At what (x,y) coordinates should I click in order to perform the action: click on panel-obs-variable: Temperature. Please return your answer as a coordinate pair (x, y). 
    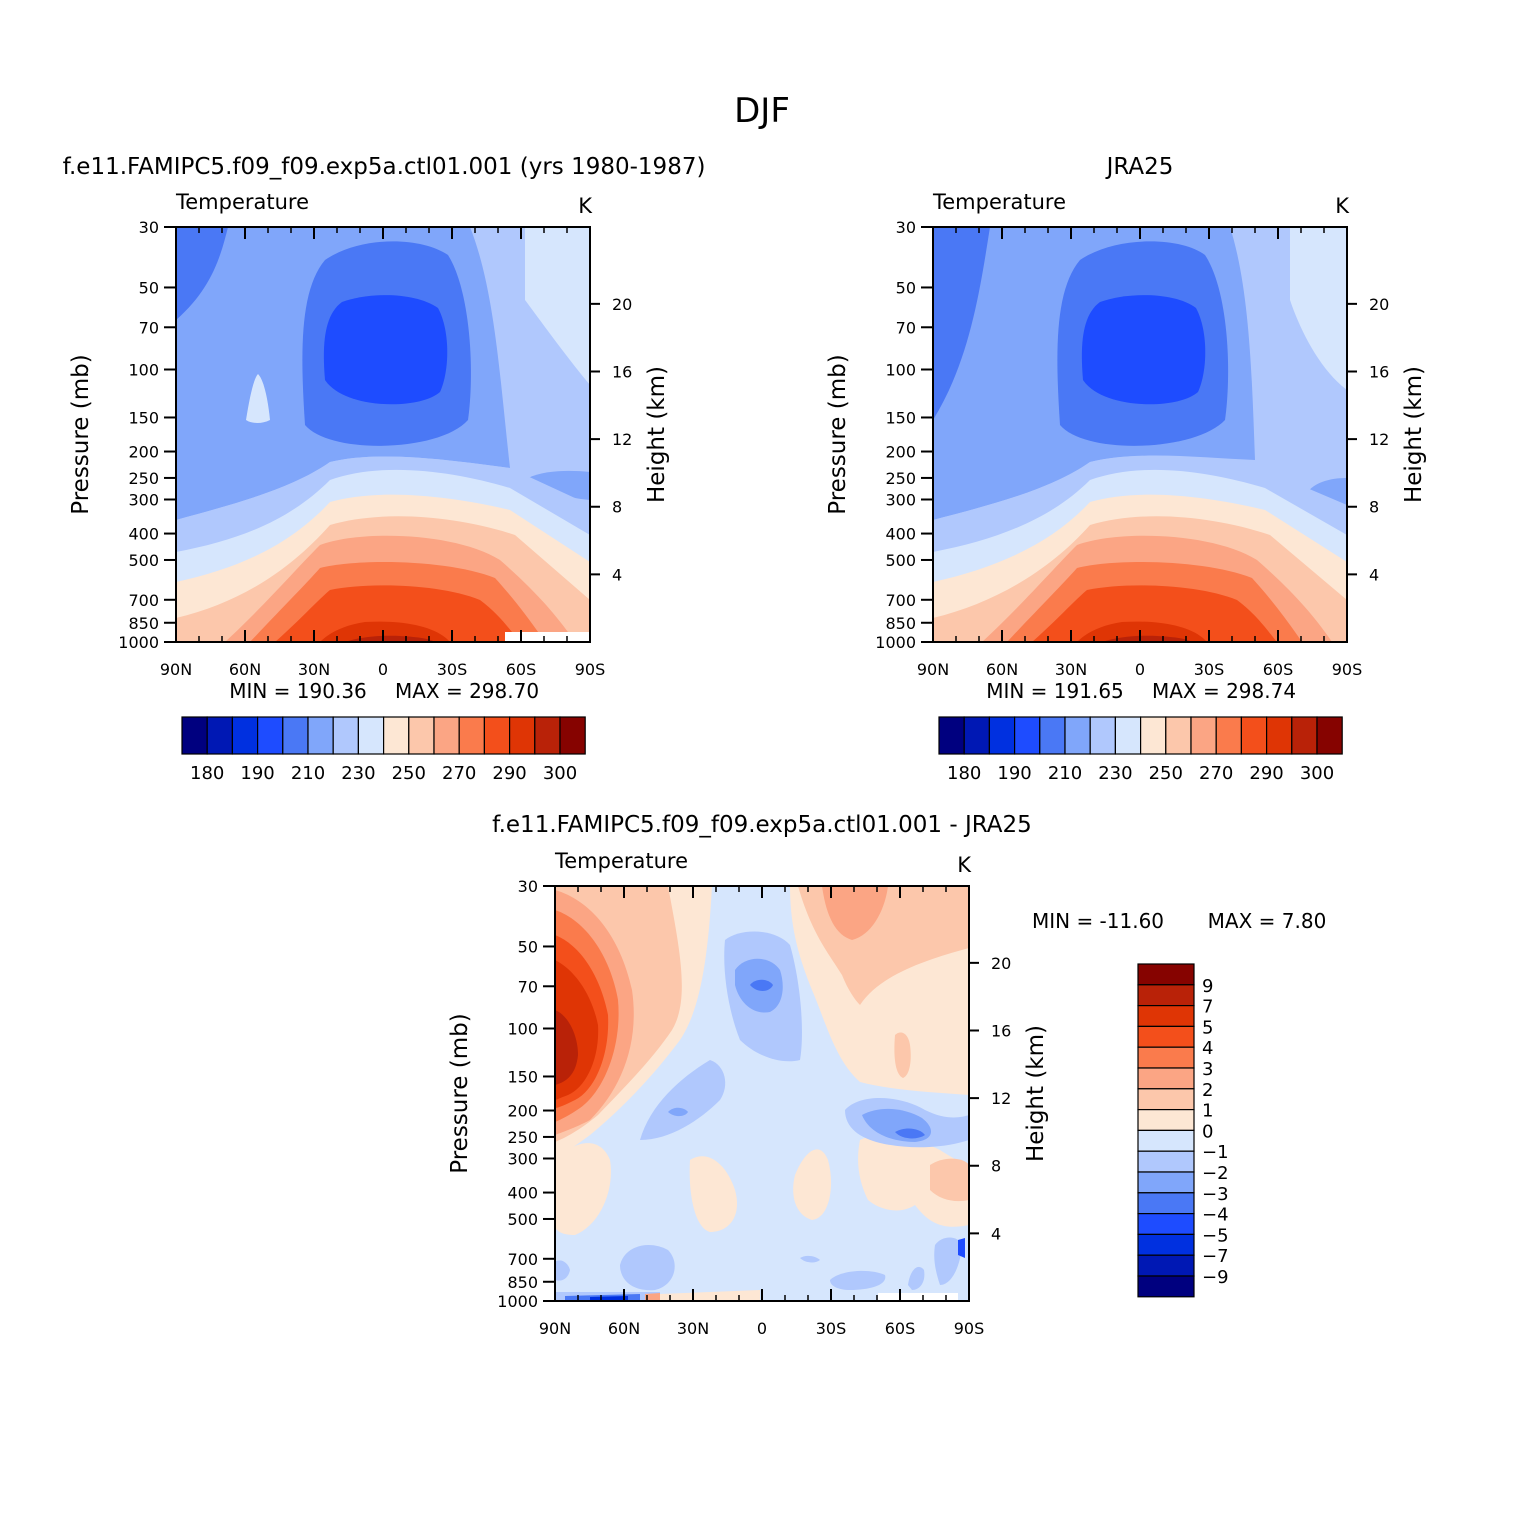
    Looking at the image, I should click on (999, 202).